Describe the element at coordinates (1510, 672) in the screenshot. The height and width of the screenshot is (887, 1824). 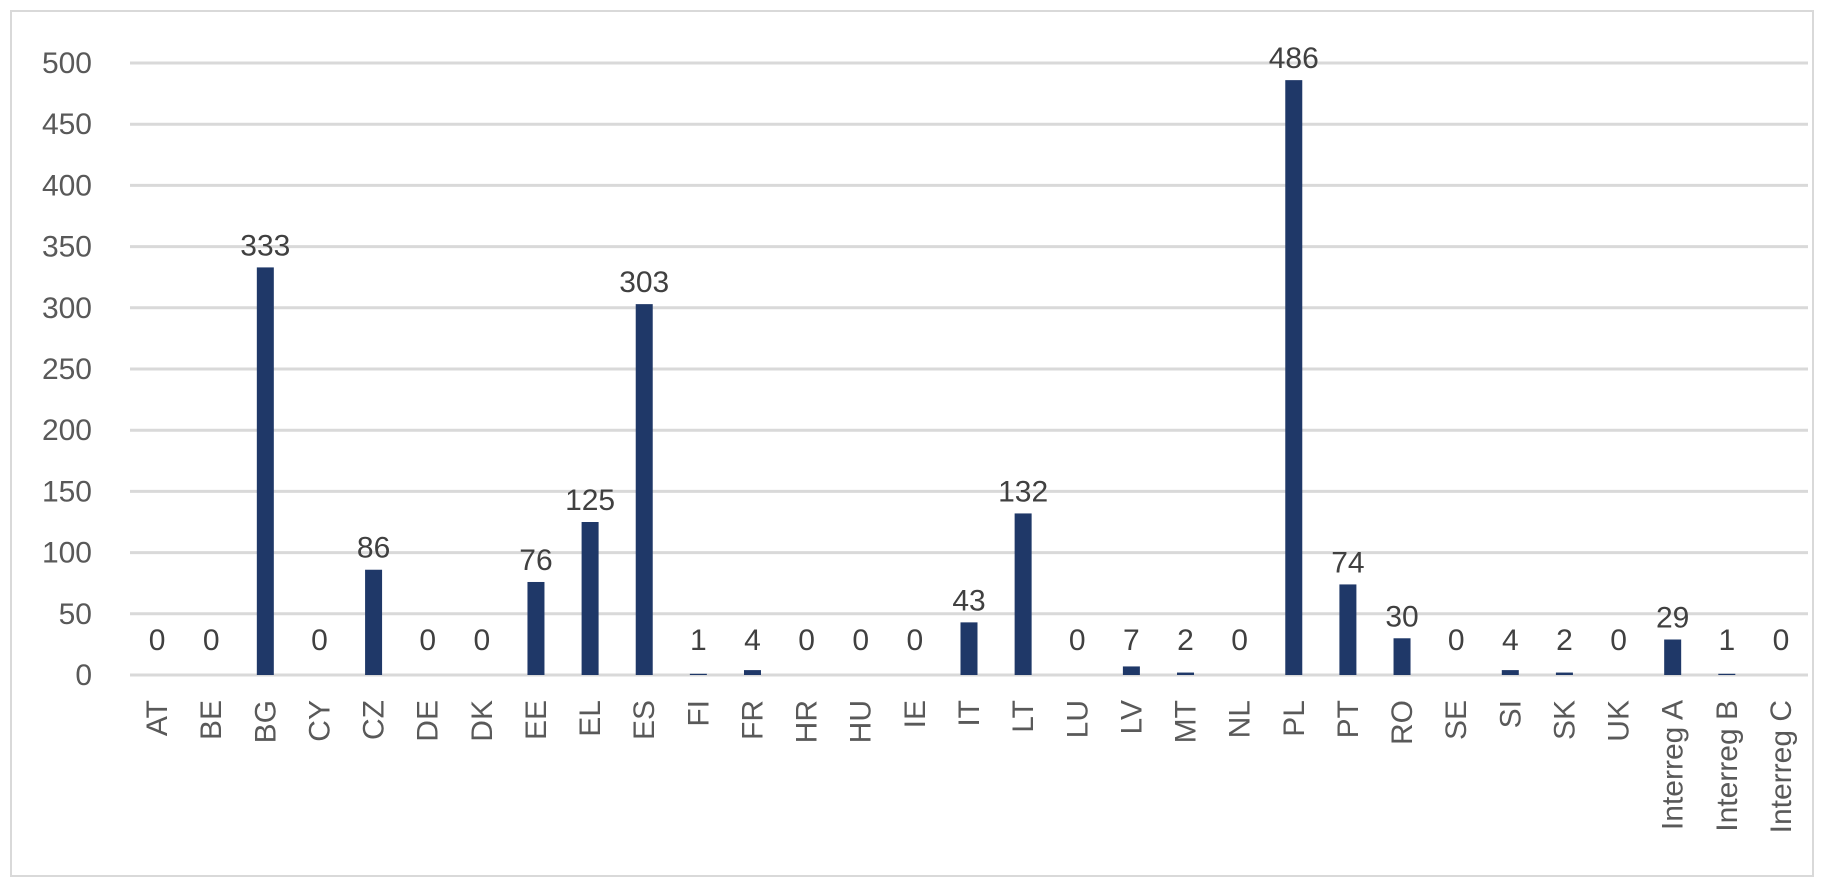
I see `bar-si` at that location.